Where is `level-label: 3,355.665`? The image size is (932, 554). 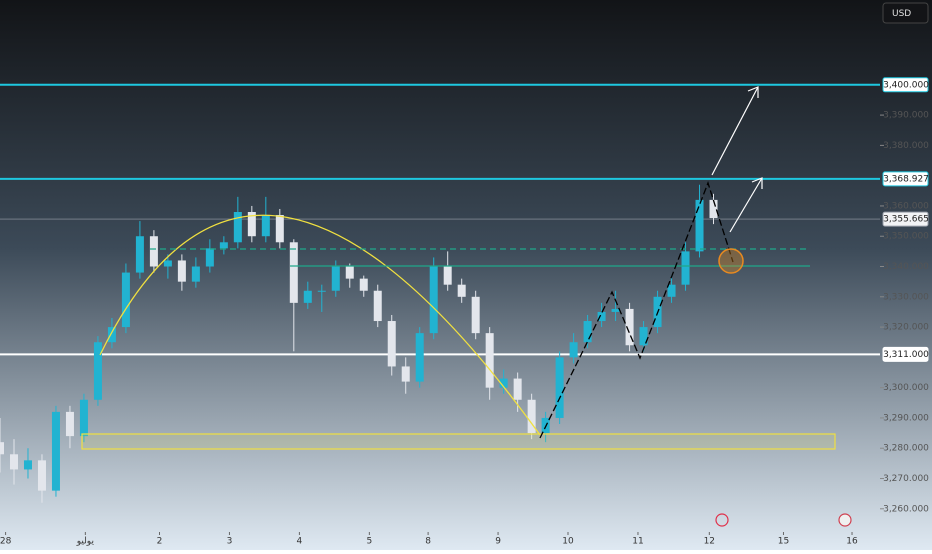 level-label: 3,355.665 is located at coordinates (906, 220).